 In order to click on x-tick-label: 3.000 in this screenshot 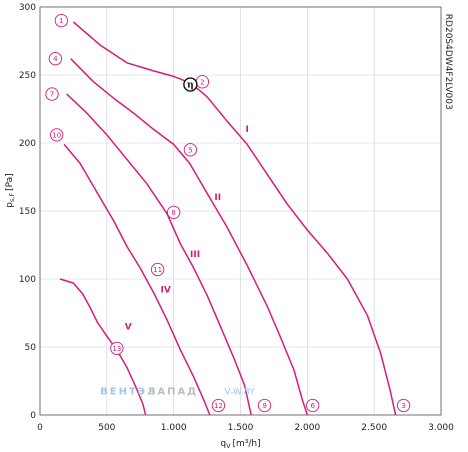, I will do `click(441, 428)`.